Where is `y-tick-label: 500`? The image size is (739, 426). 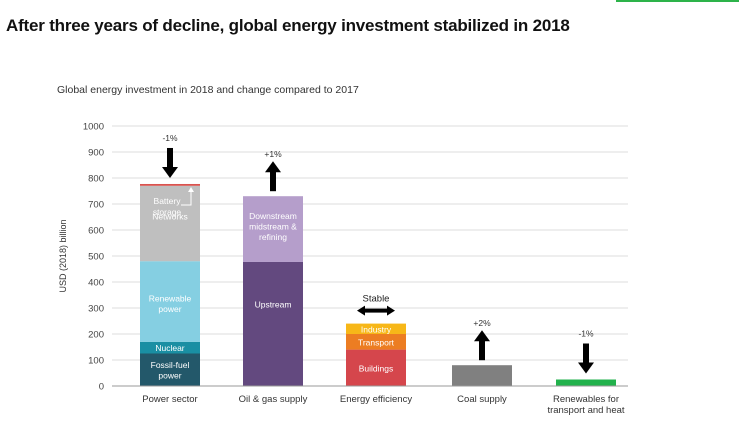
y-tick-label: 500 is located at coordinates (96, 257).